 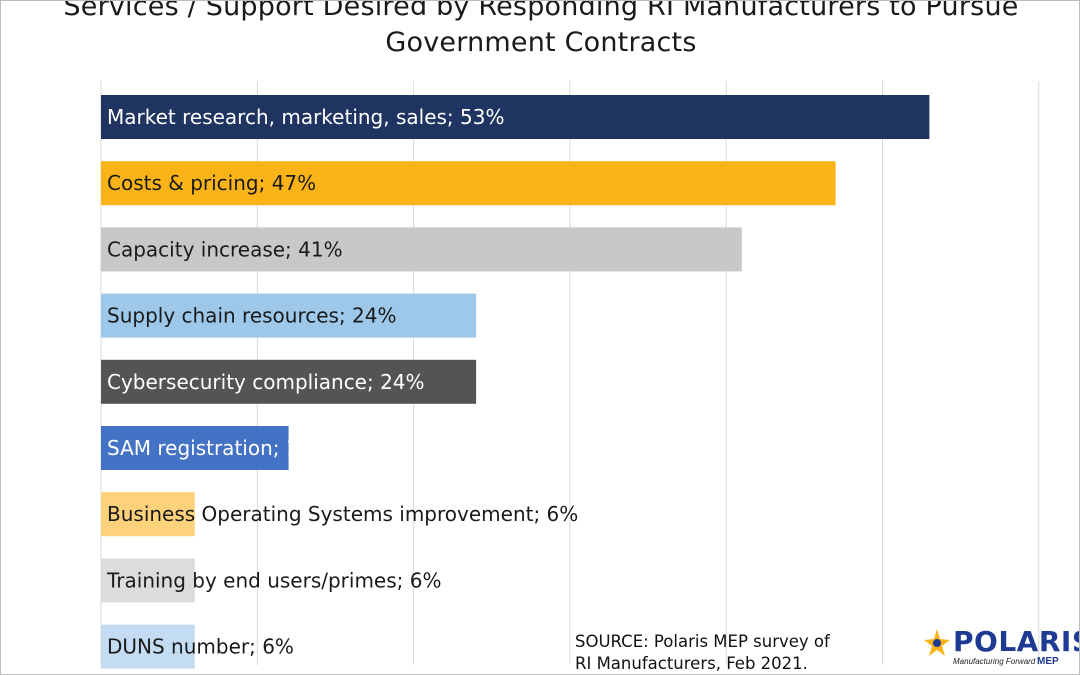 What do you see at coordinates (200, 647) in the screenshot?
I see `bar-label-8: DUNS number; 6%` at bounding box center [200, 647].